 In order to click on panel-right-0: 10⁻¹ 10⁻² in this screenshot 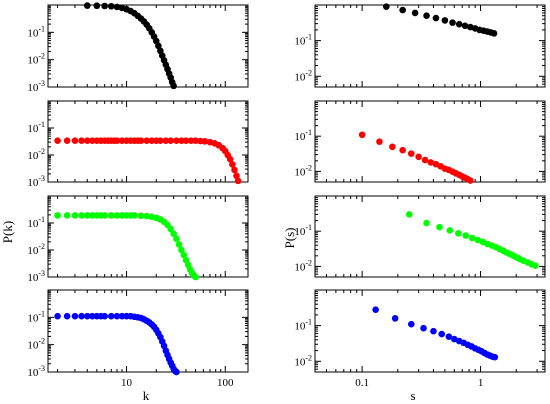, I will do `click(420, 45)`.